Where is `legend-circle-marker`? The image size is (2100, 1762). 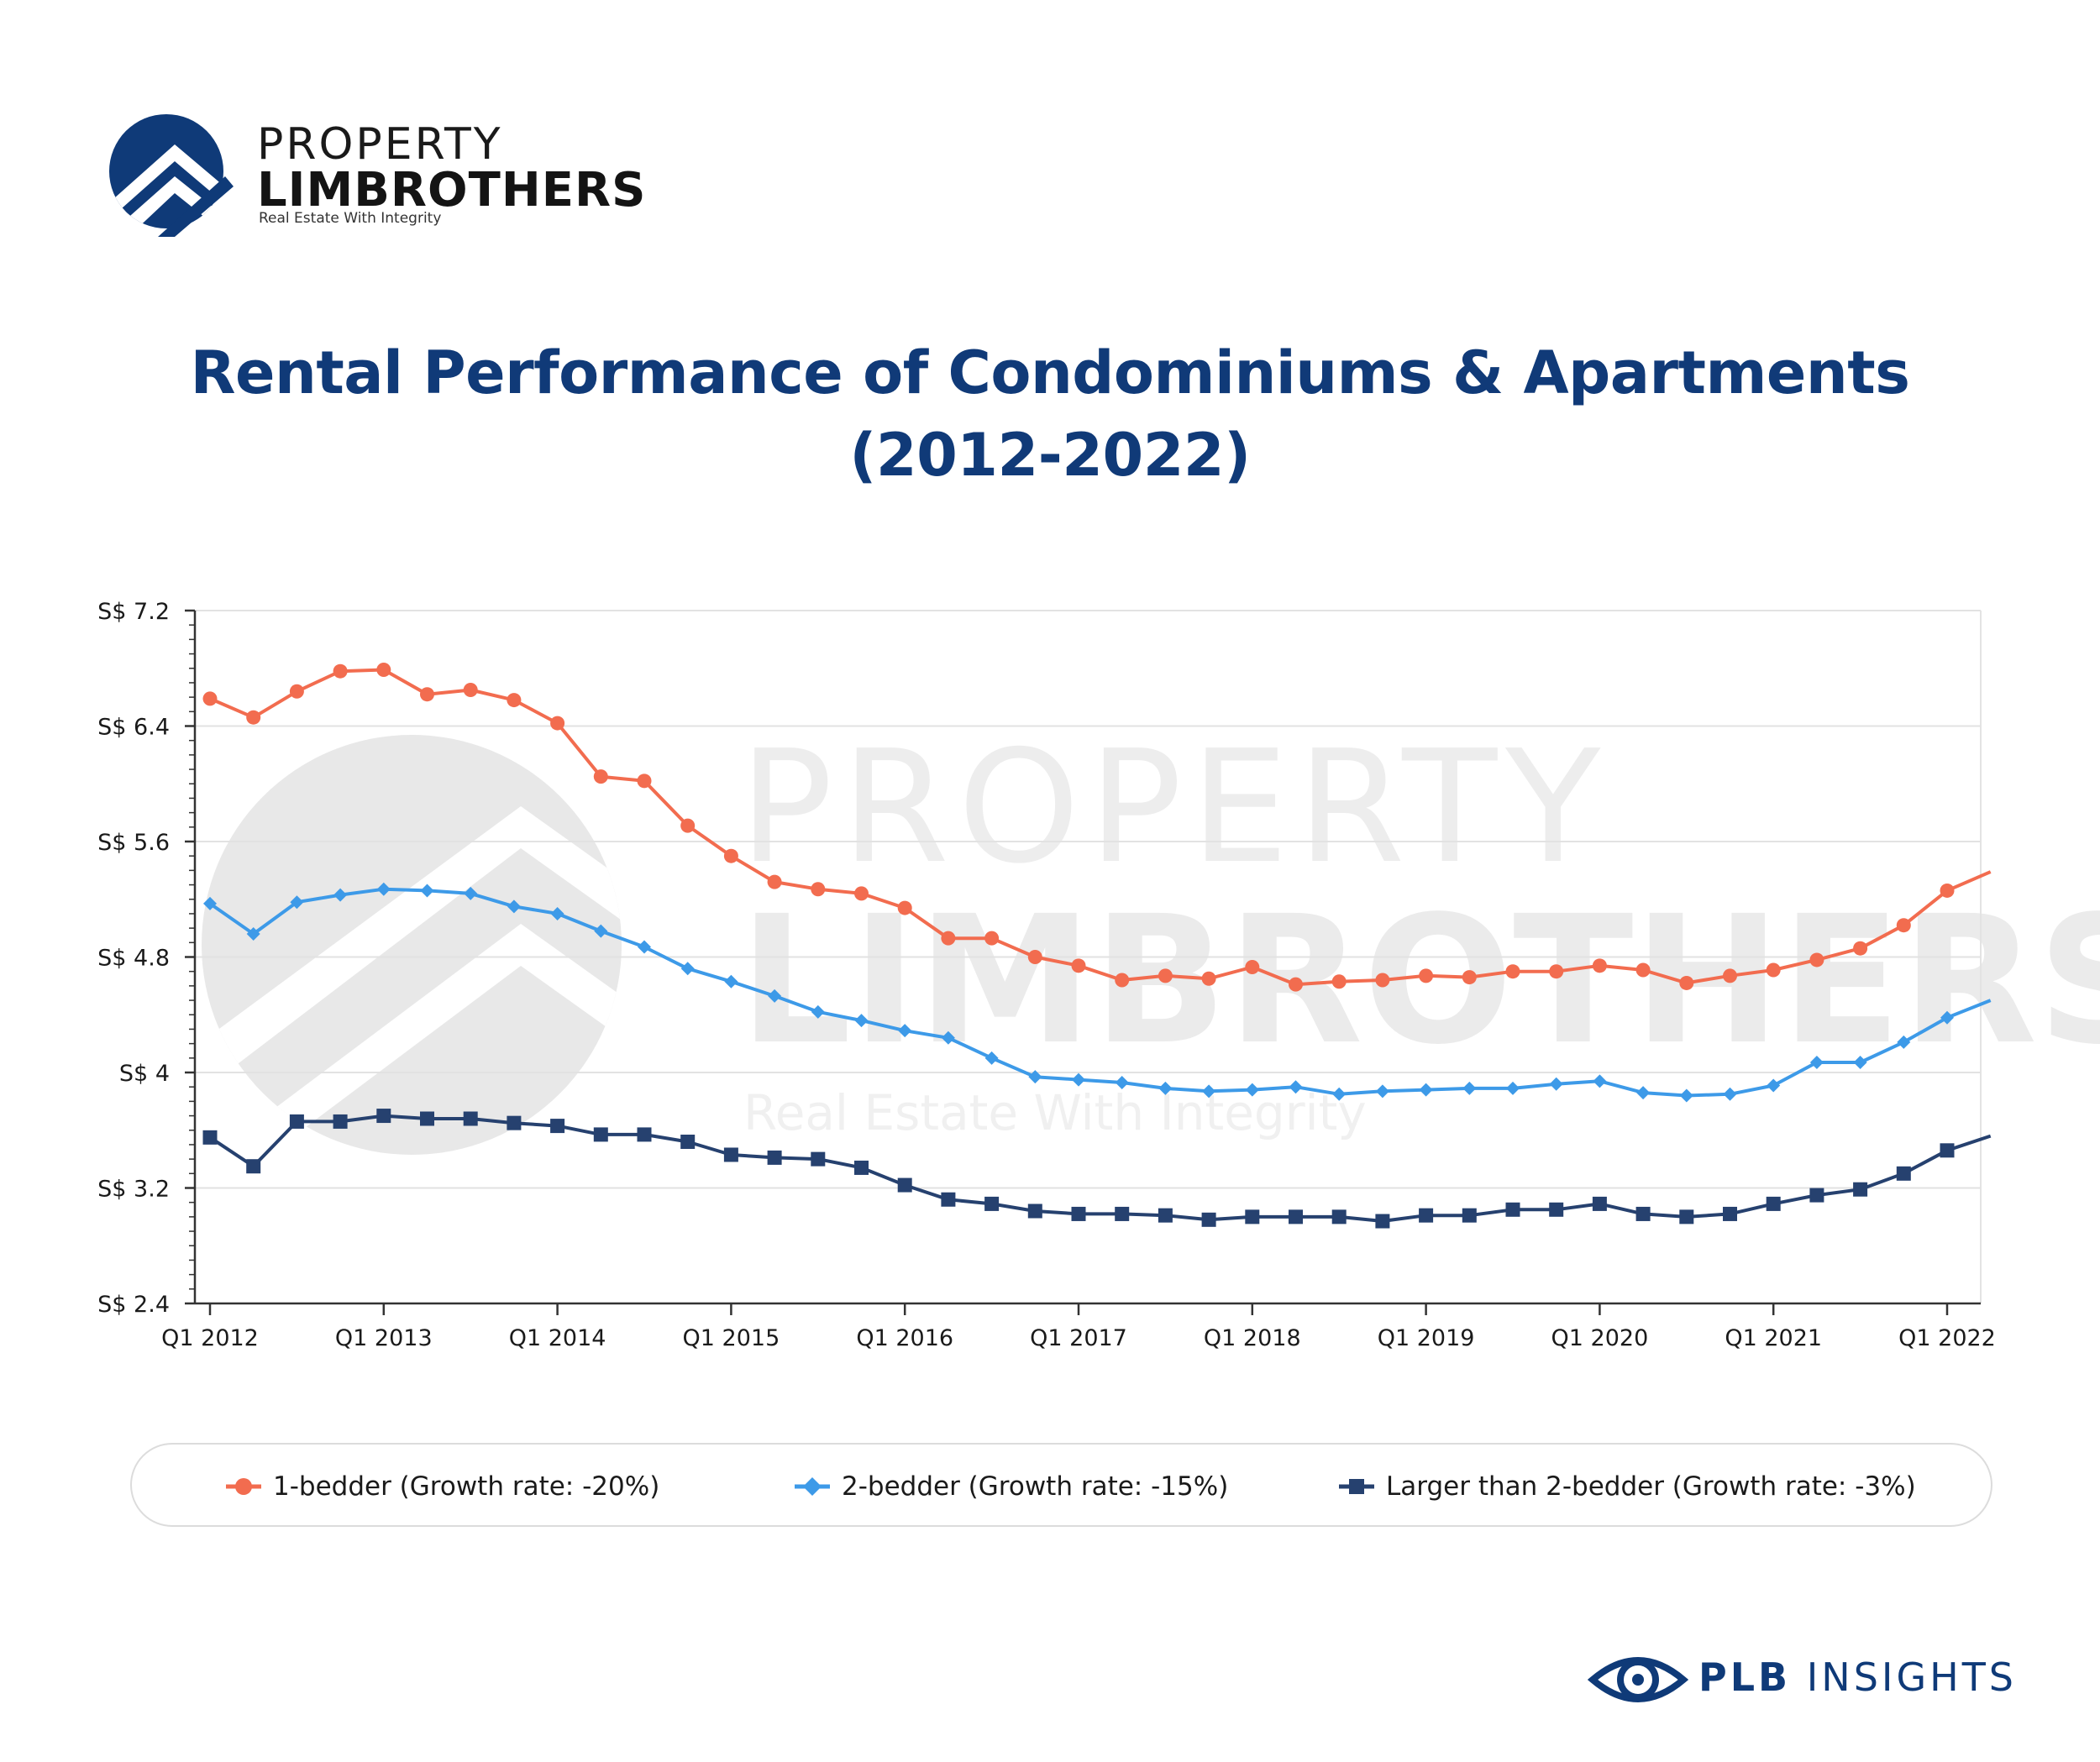 legend-circle-marker is located at coordinates (243, 1486).